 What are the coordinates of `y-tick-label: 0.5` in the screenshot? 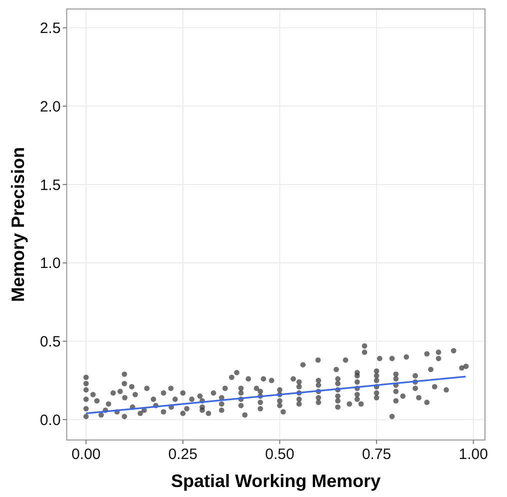 It's located at (50, 342).